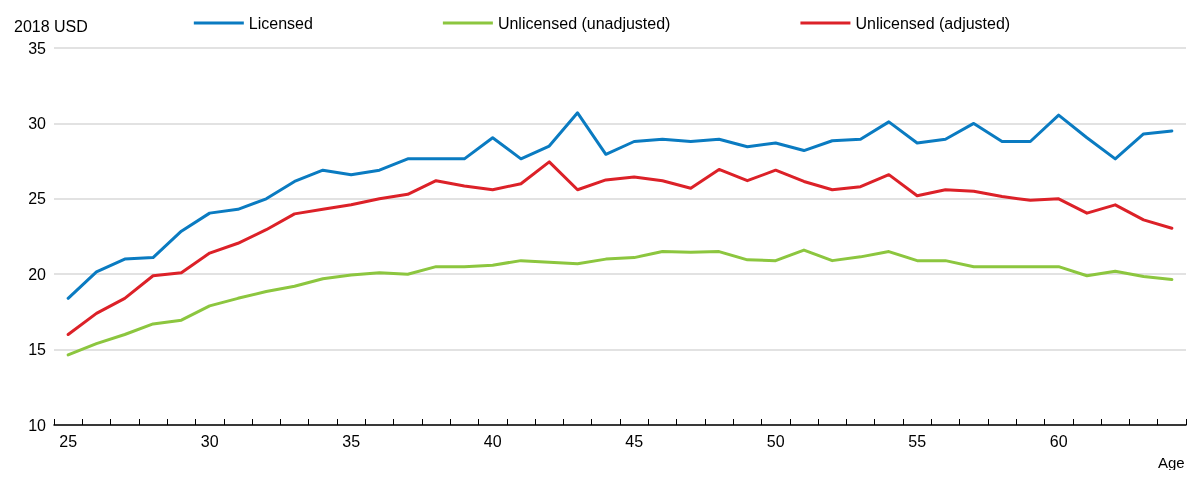 This screenshot has width=1204, height=478. I want to click on legend-label: Unlicensed (unadjusted), so click(584, 23).